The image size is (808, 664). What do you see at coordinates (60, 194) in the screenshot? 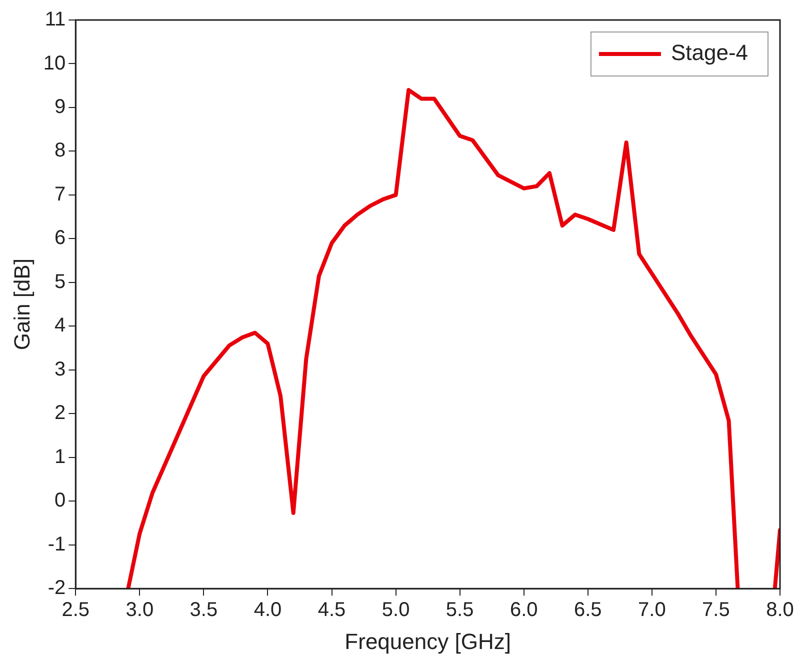
I see `y-tick-label: 7` at bounding box center [60, 194].